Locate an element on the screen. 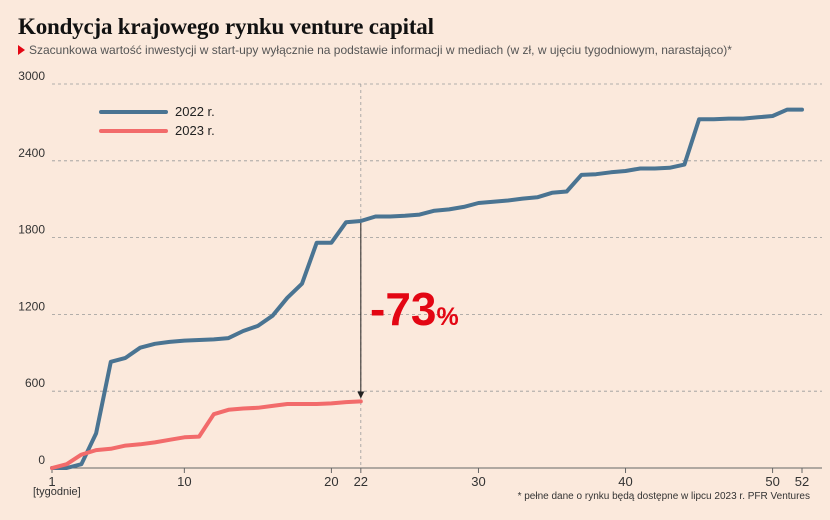  y-tick-label: 3000 is located at coordinates (31, 76).